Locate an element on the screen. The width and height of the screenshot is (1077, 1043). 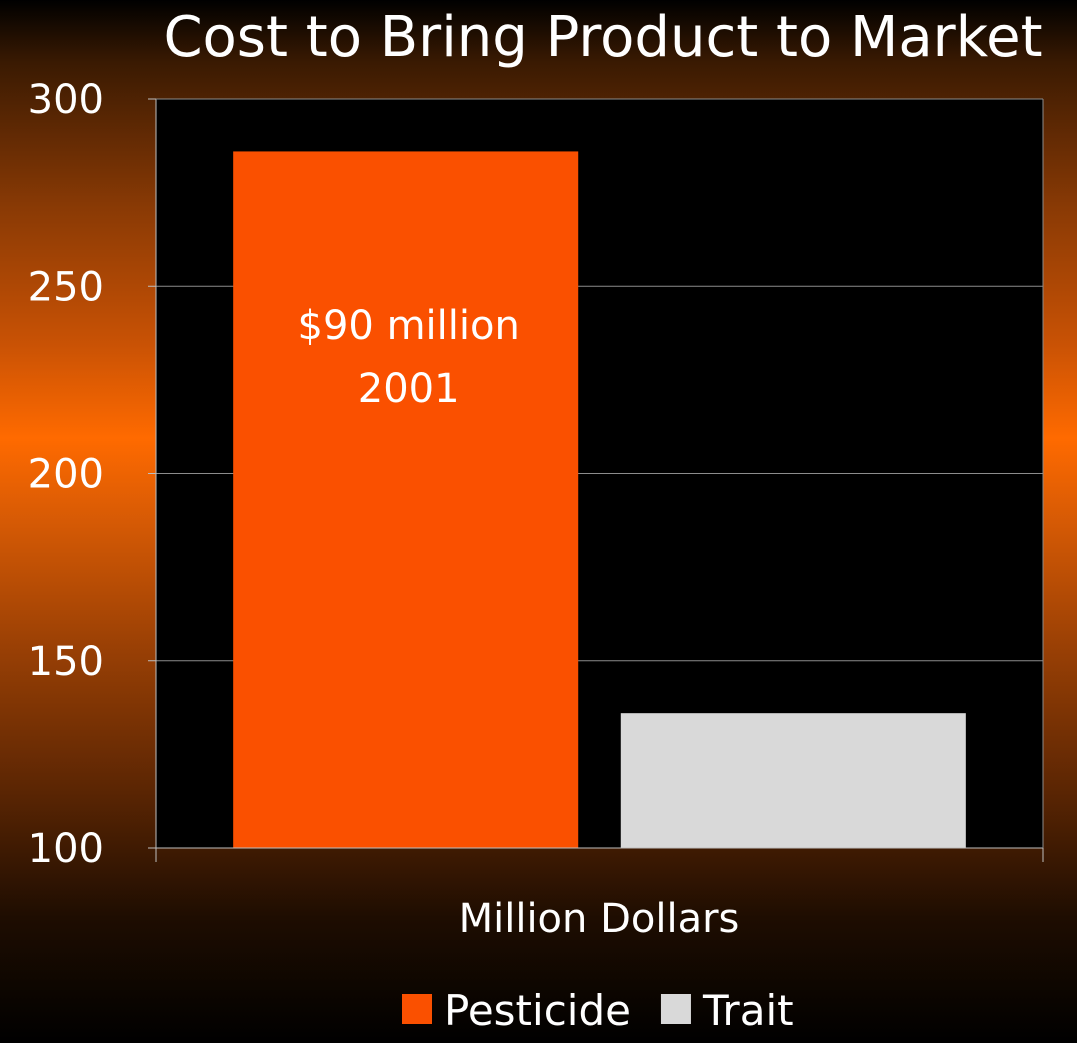
x-axis-label: Million Dollars is located at coordinates (599, 919).